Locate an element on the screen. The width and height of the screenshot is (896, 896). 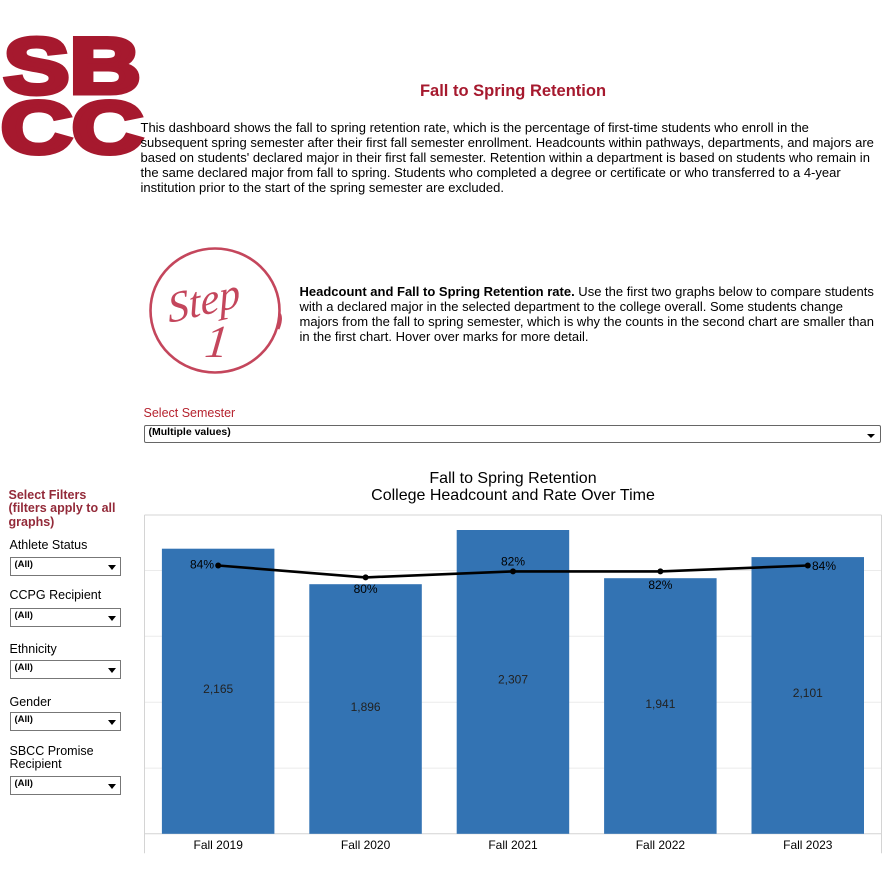
svg-text: 1 is located at coordinates (217, 341).